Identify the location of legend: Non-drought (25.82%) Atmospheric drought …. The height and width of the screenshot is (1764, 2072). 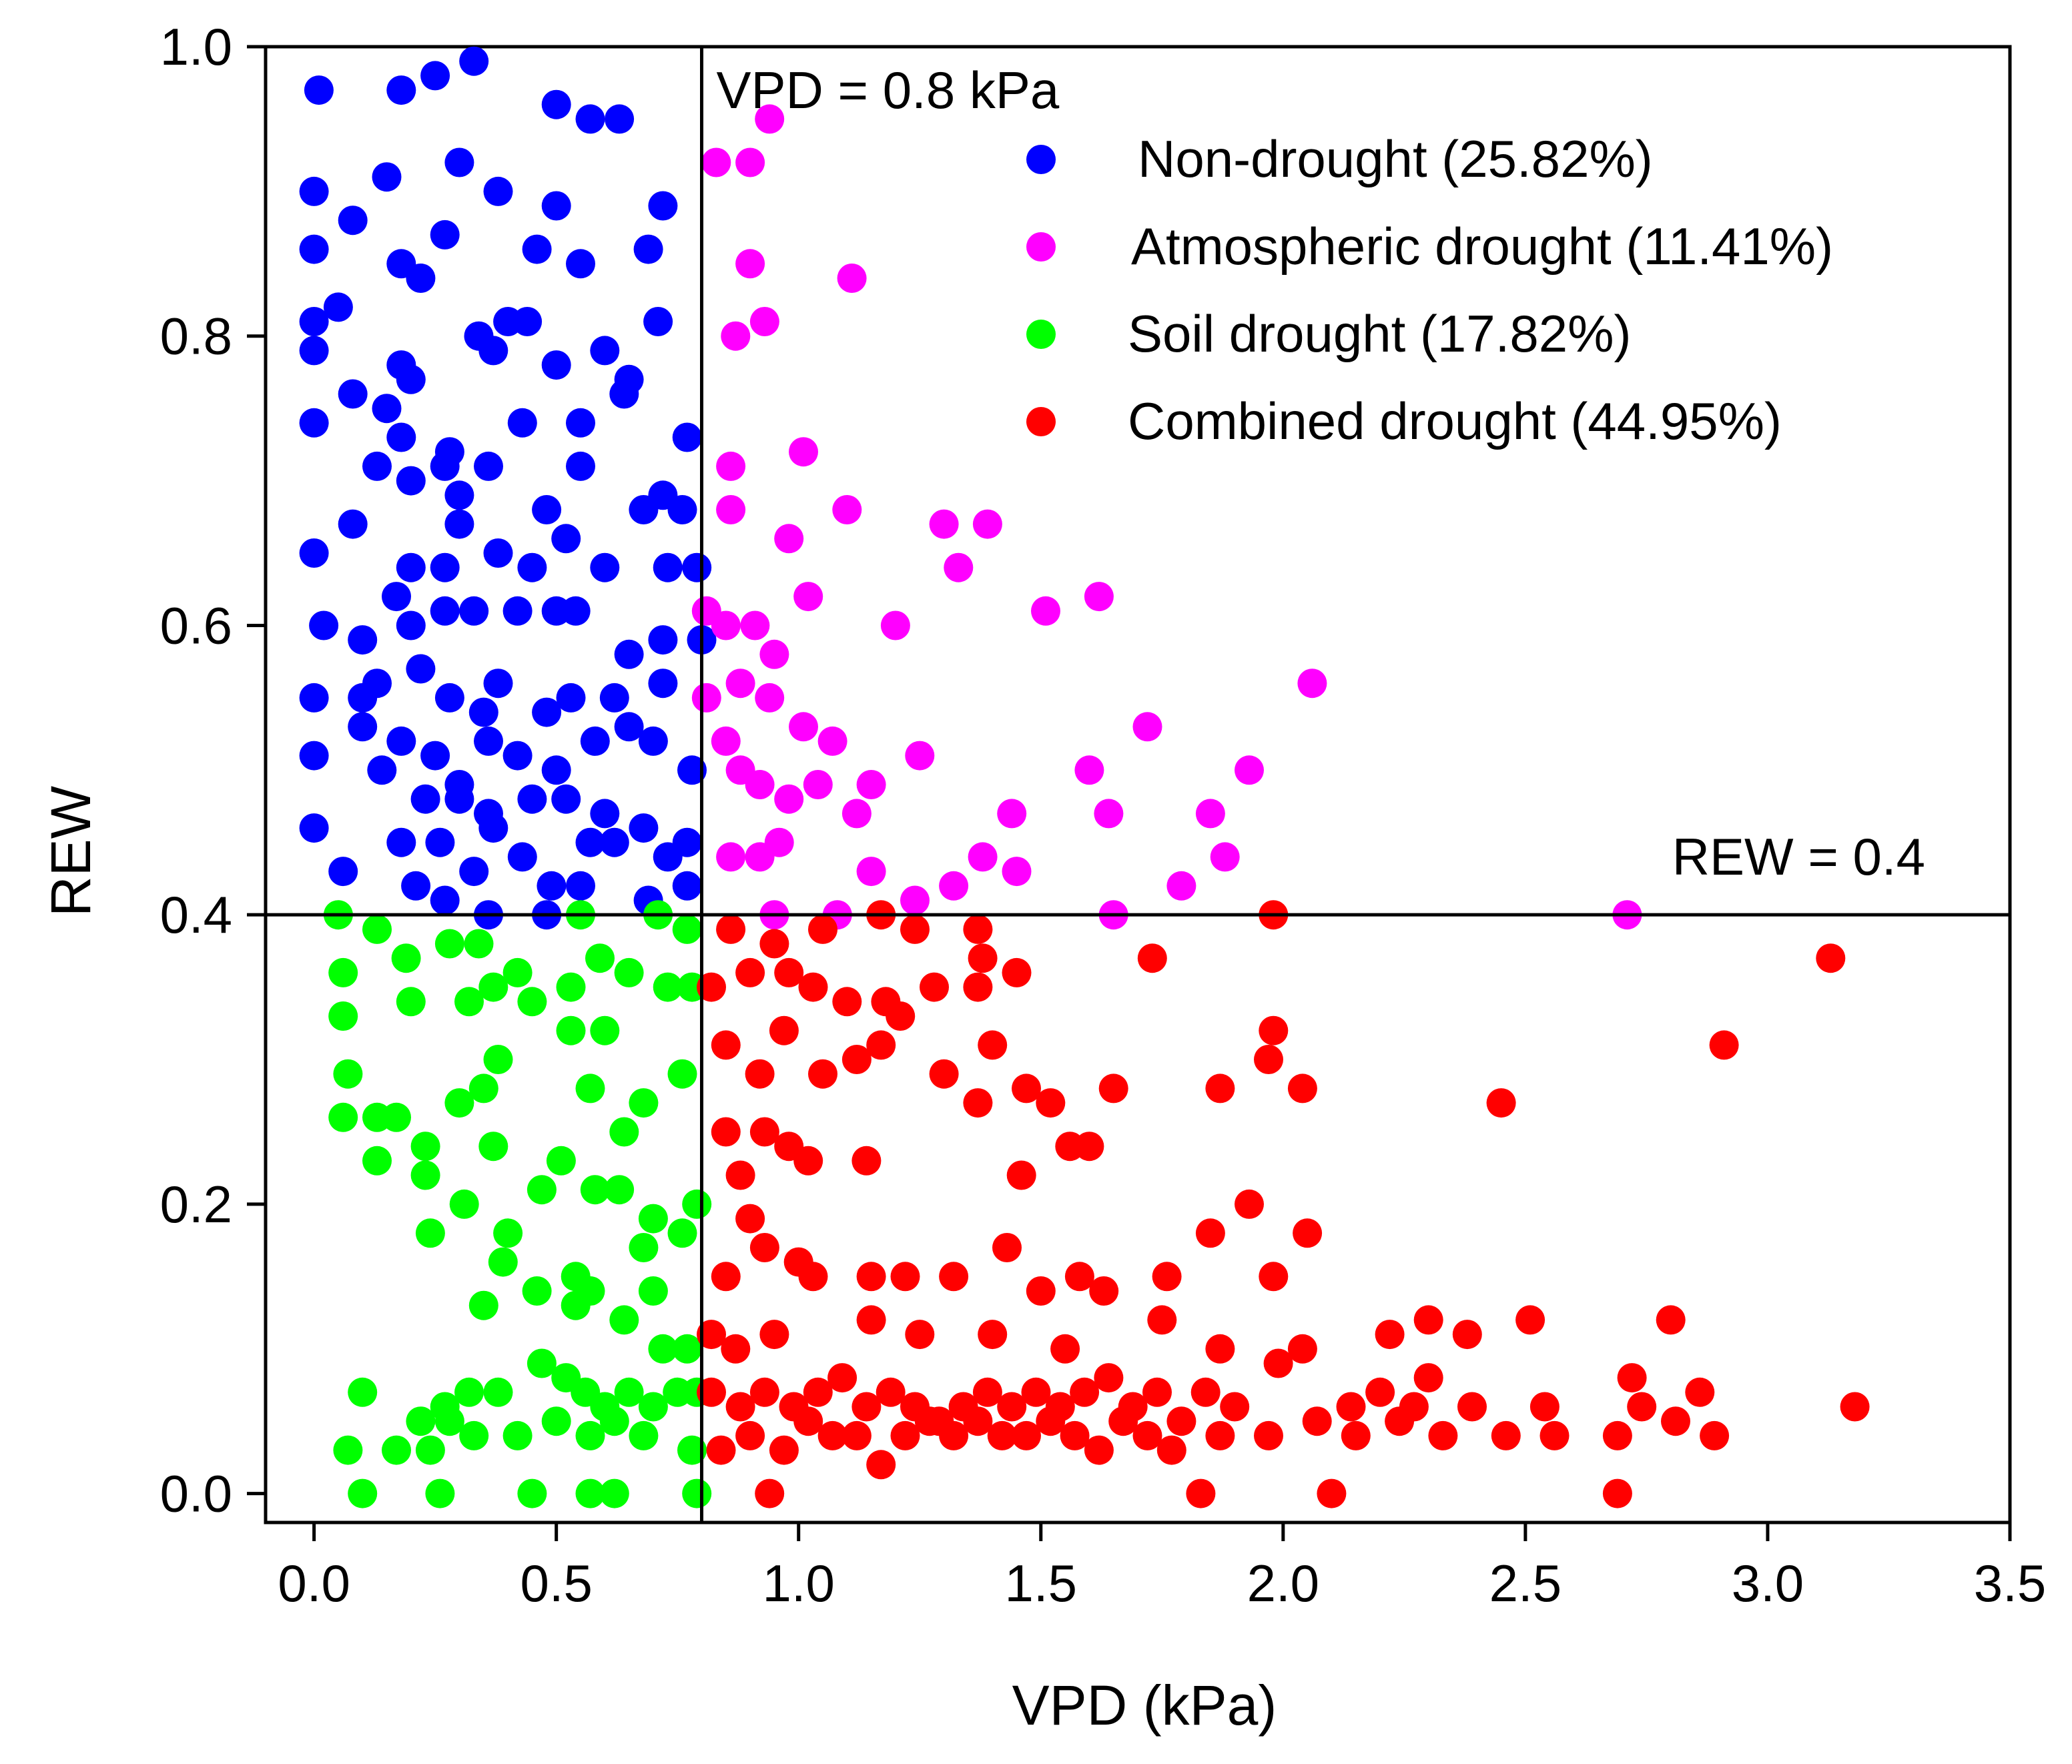
(1429, 289).